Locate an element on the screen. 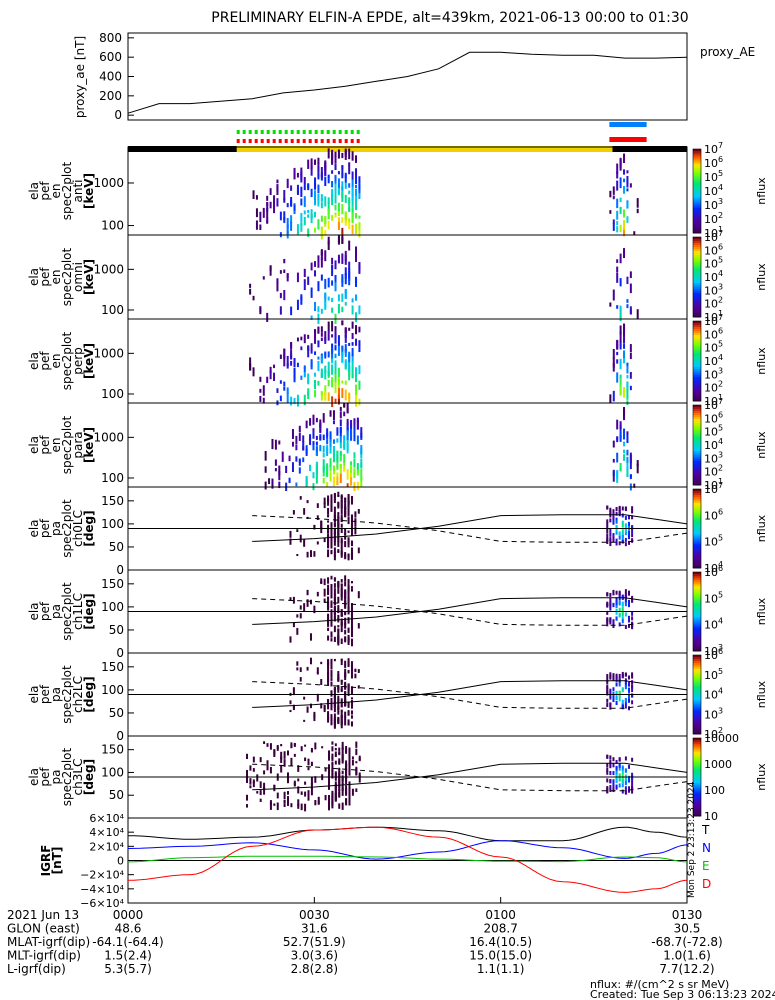  igrf-ytick-label: 4×10⁴ is located at coordinates (106, 832).